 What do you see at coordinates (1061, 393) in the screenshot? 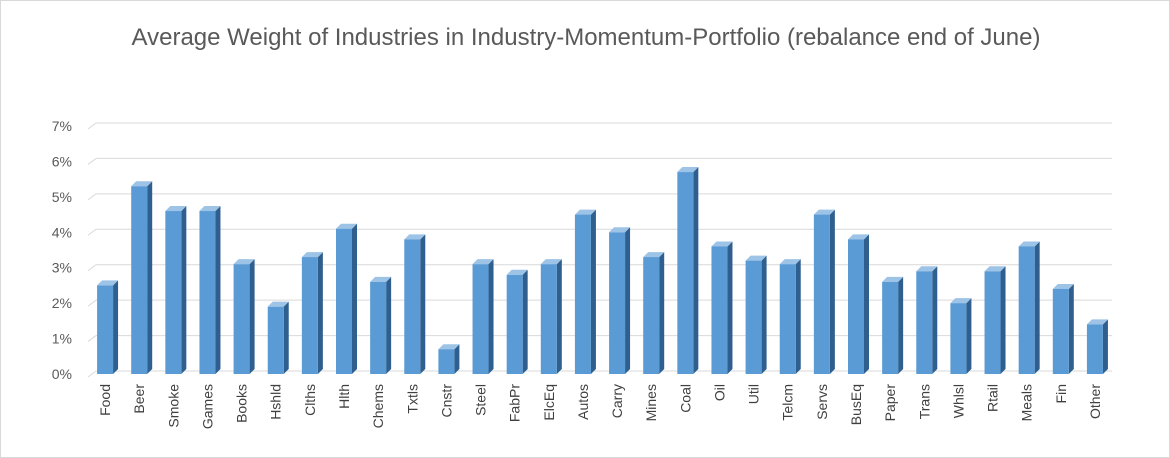
I see `x-tick-label: Fin` at bounding box center [1061, 393].